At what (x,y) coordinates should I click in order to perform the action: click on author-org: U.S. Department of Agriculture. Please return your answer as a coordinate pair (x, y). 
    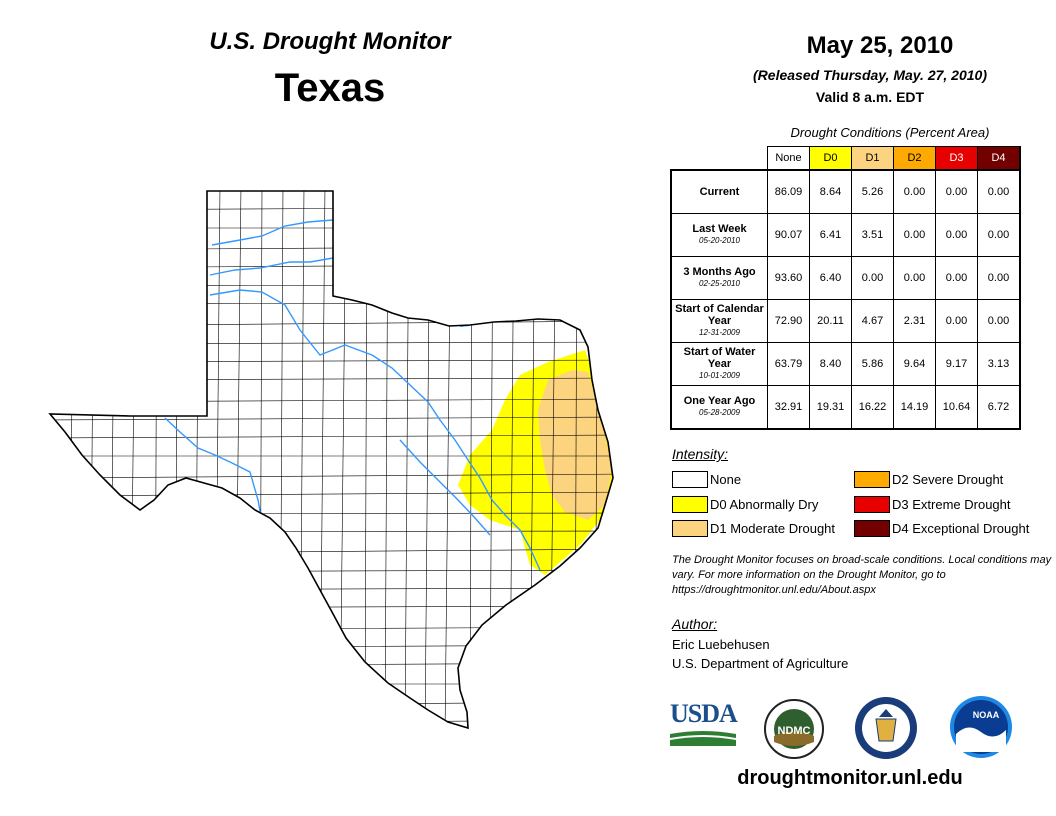
    Looking at the image, I should click on (760, 663).